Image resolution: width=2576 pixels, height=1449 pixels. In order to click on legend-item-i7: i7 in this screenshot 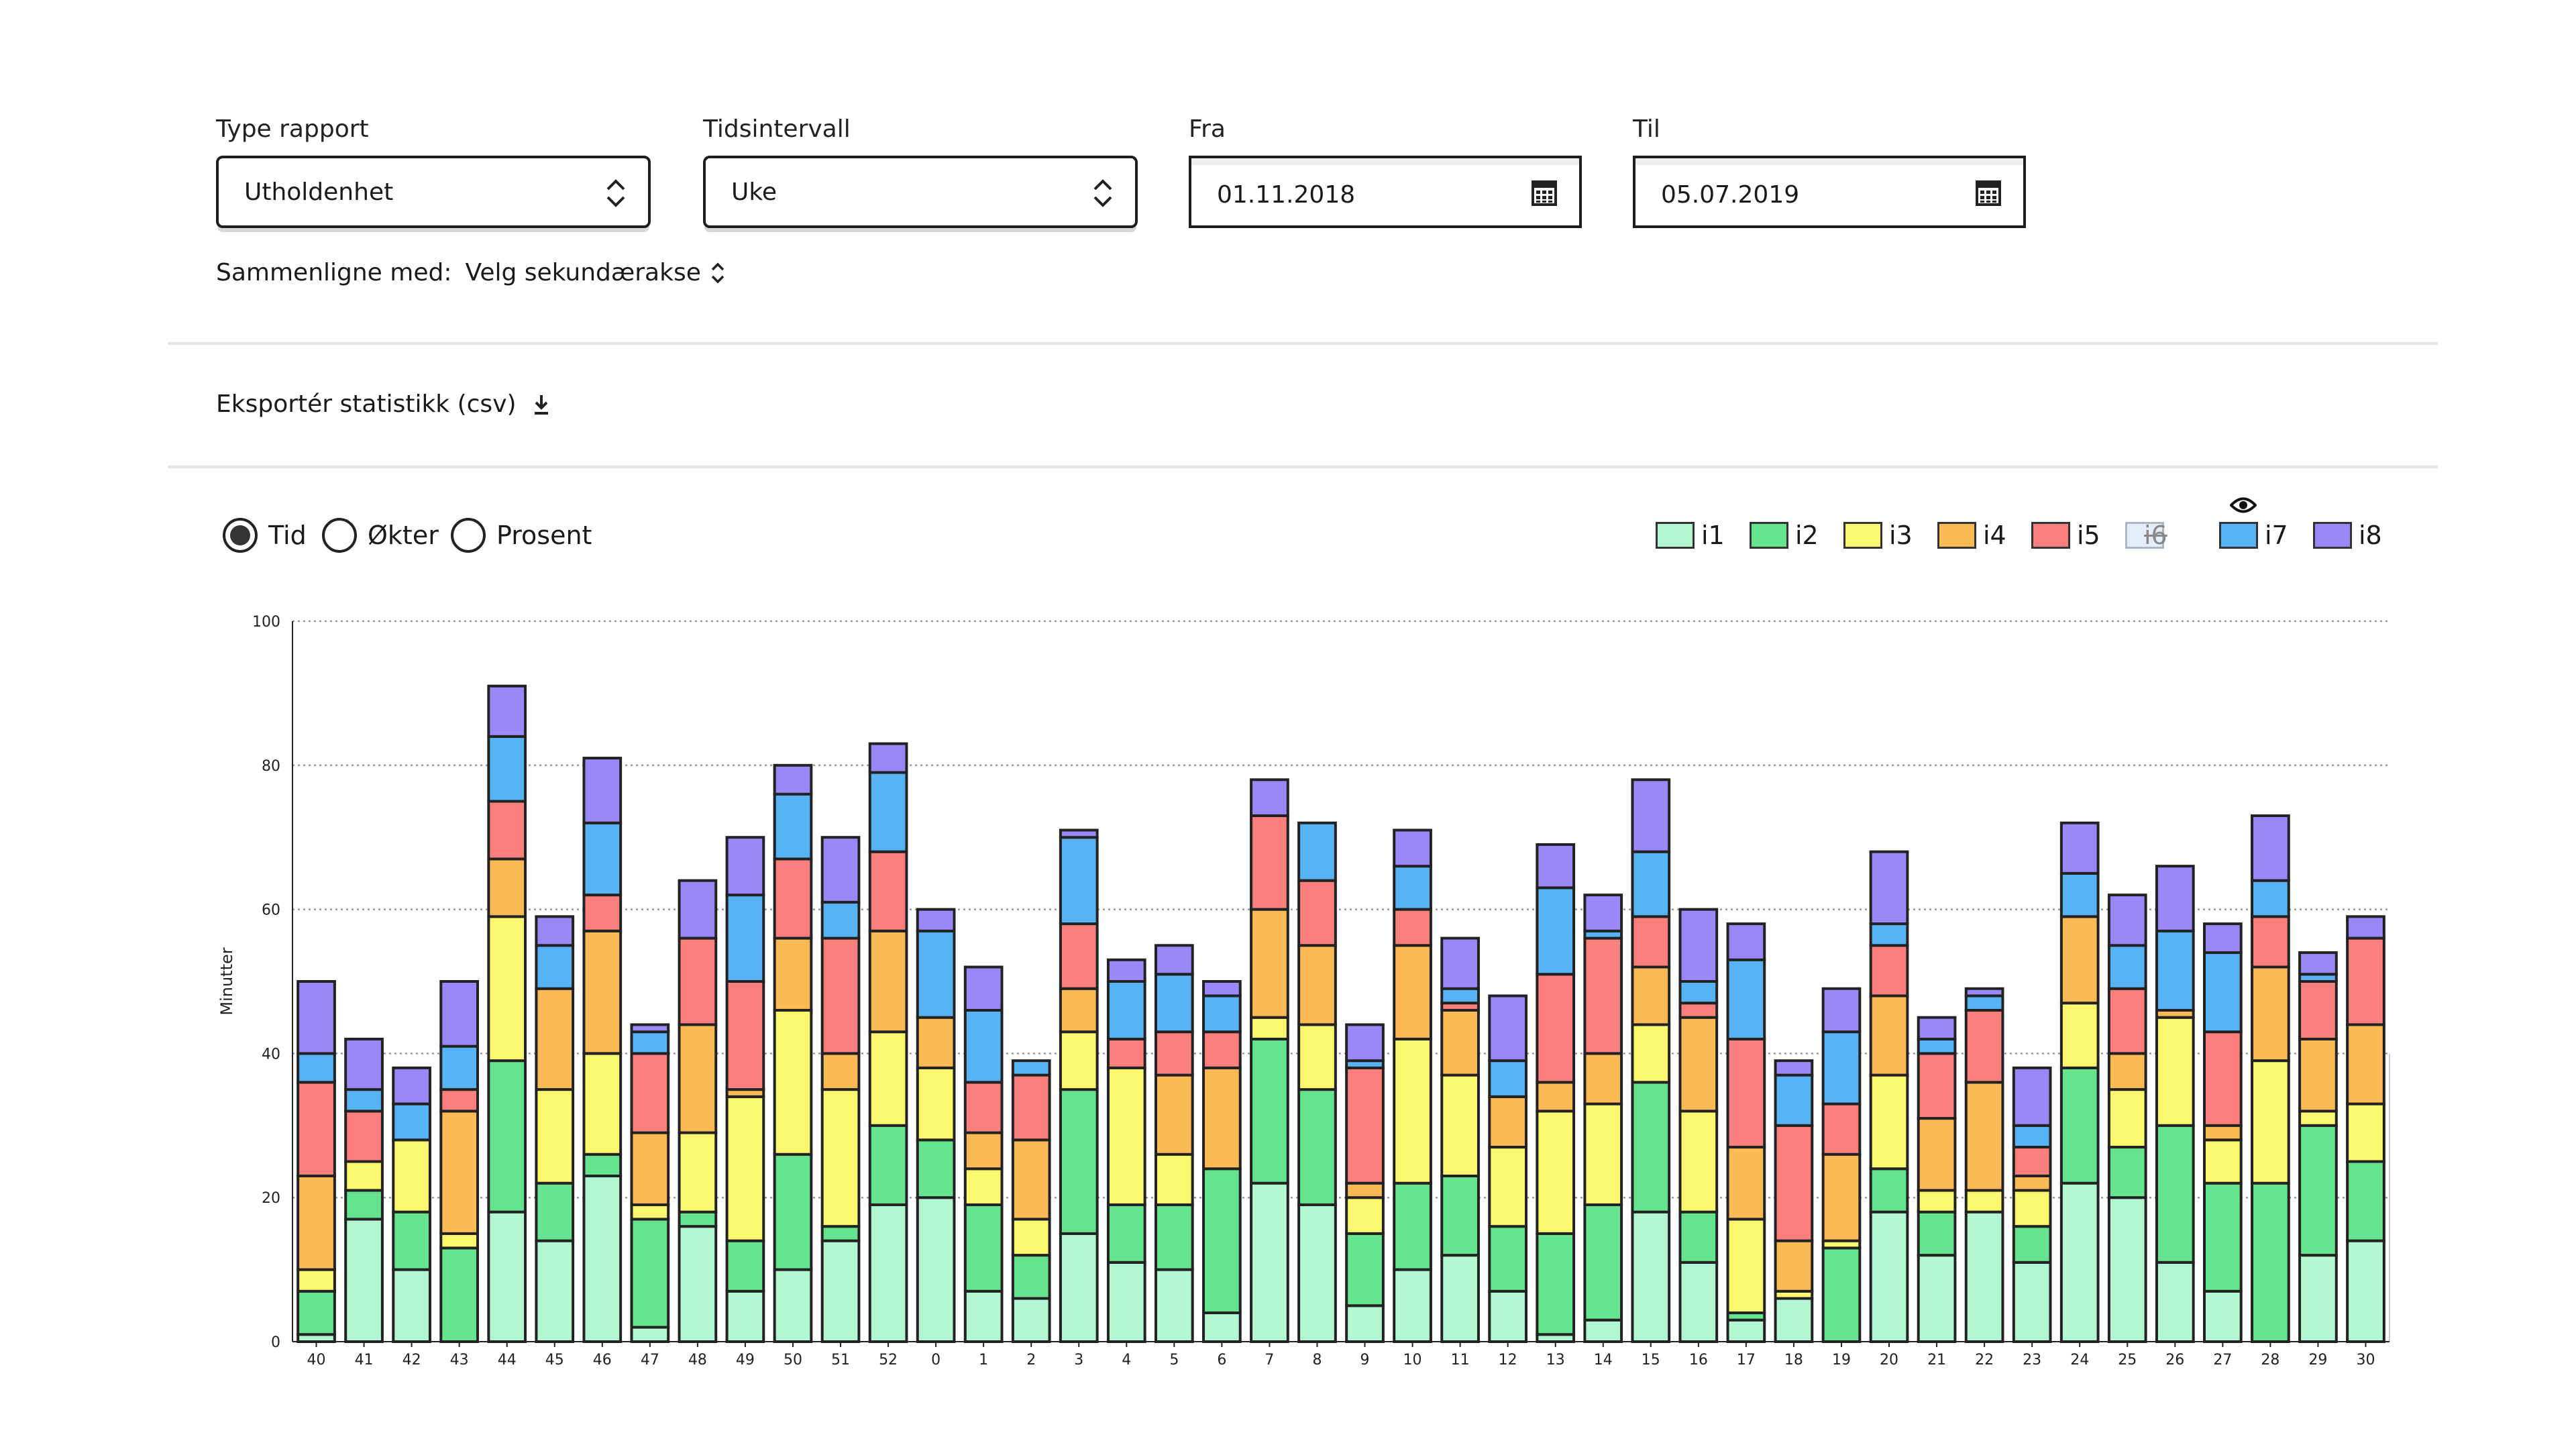, I will do `click(2253, 535)`.